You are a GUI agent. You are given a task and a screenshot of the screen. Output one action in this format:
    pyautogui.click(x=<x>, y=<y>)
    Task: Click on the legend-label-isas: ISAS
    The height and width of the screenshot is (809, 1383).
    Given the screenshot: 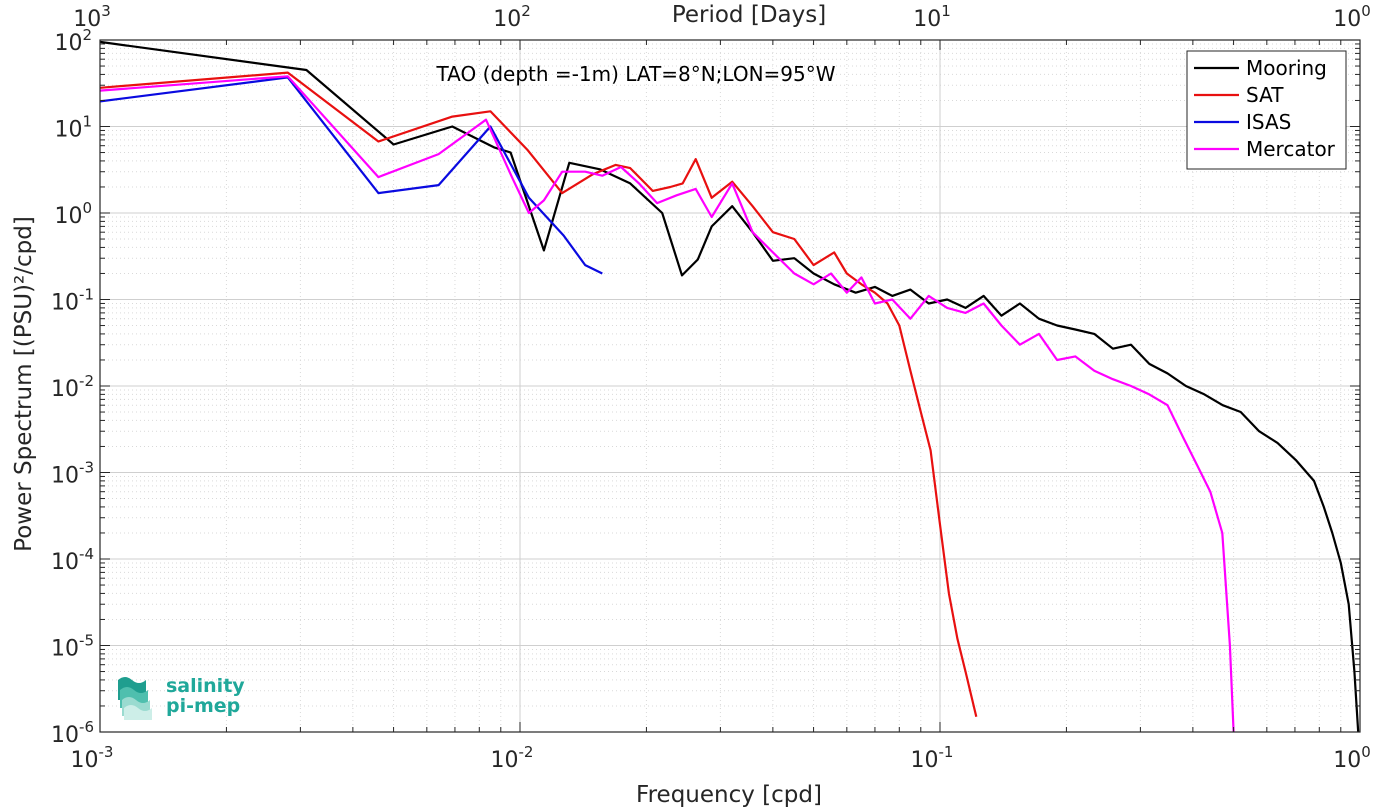 What is the action you would take?
    pyautogui.click(x=1268, y=122)
    